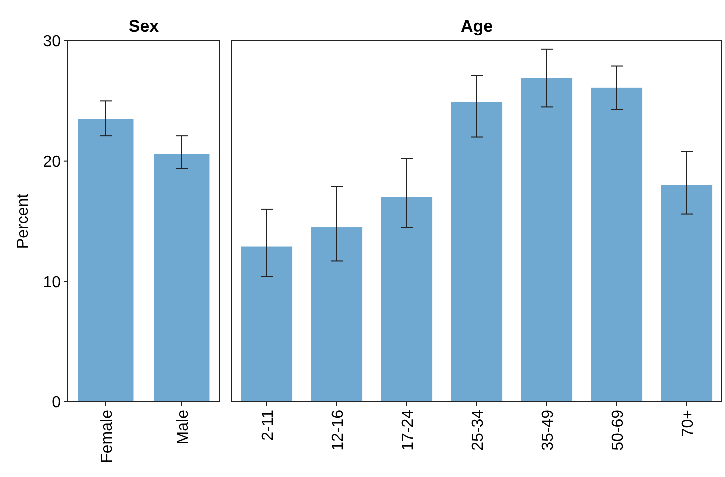  I want to click on x-tick-label: Male, so click(183, 427).